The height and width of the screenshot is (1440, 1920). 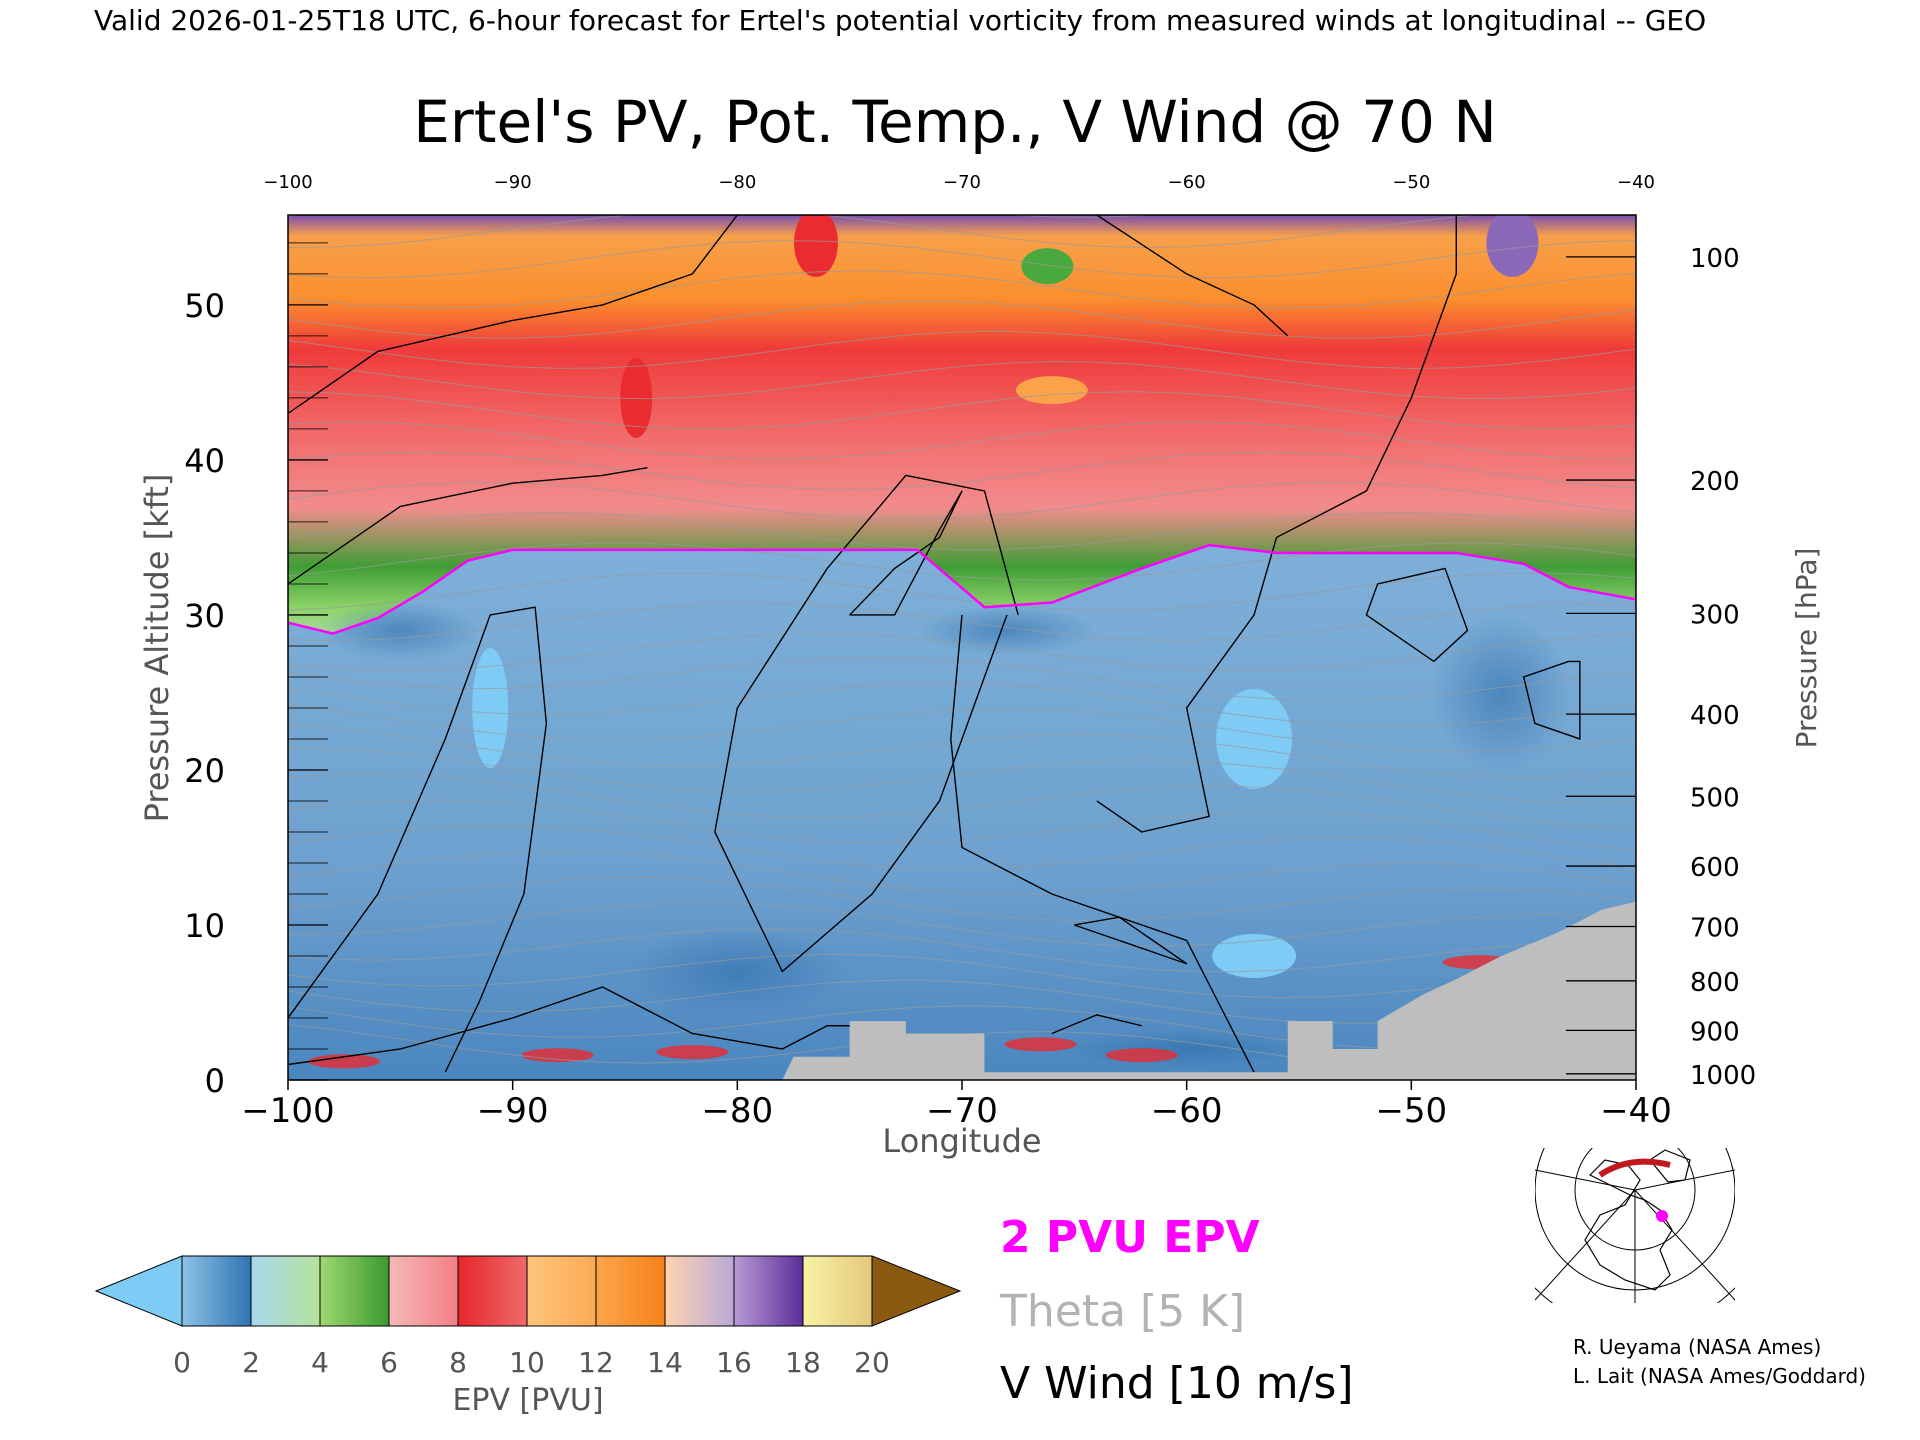 What do you see at coordinates (803, 1362) in the screenshot?
I see `colorbar-tick-label: 18` at bounding box center [803, 1362].